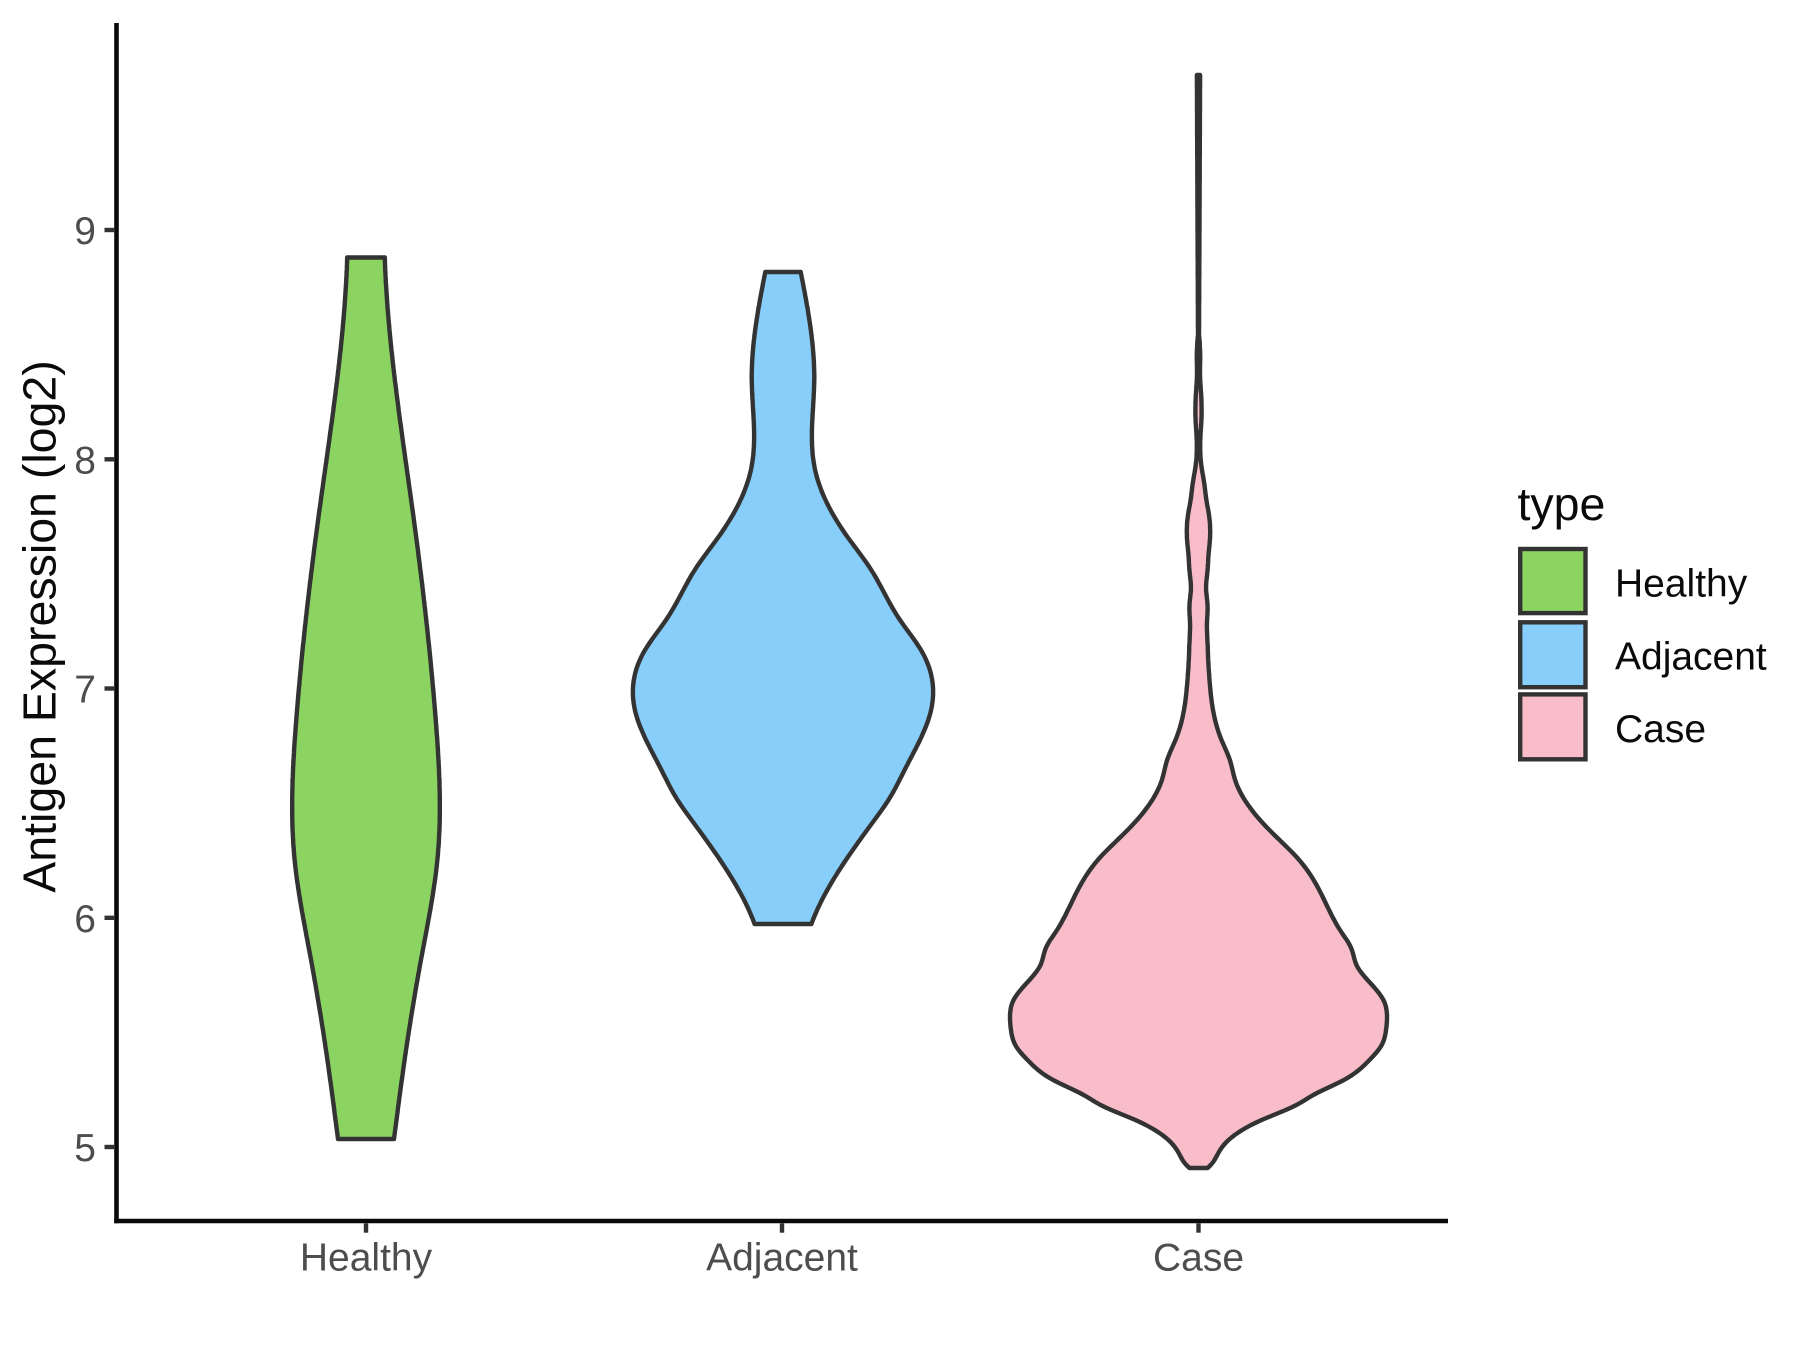  Describe the element at coordinates (85, 1148) in the screenshot. I see `svg-text: 5` at that location.